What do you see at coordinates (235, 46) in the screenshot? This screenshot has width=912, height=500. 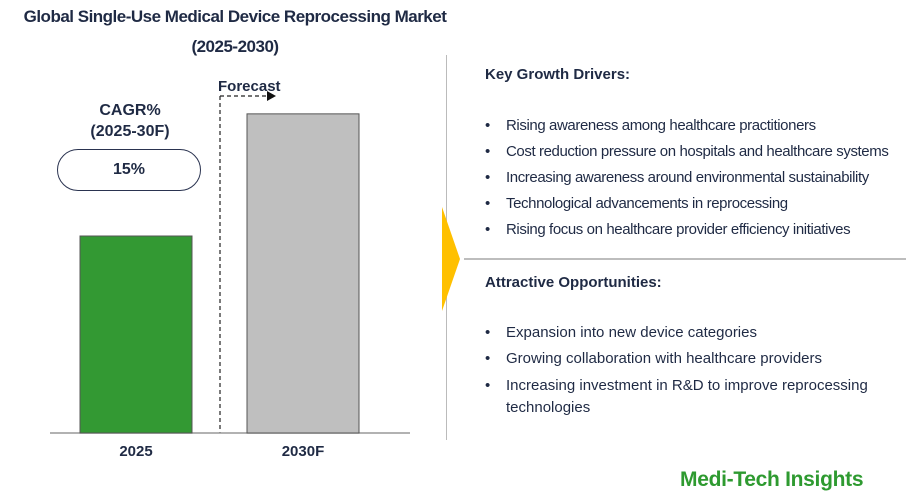 I see `title-line-2: (2025-2030)` at bounding box center [235, 46].